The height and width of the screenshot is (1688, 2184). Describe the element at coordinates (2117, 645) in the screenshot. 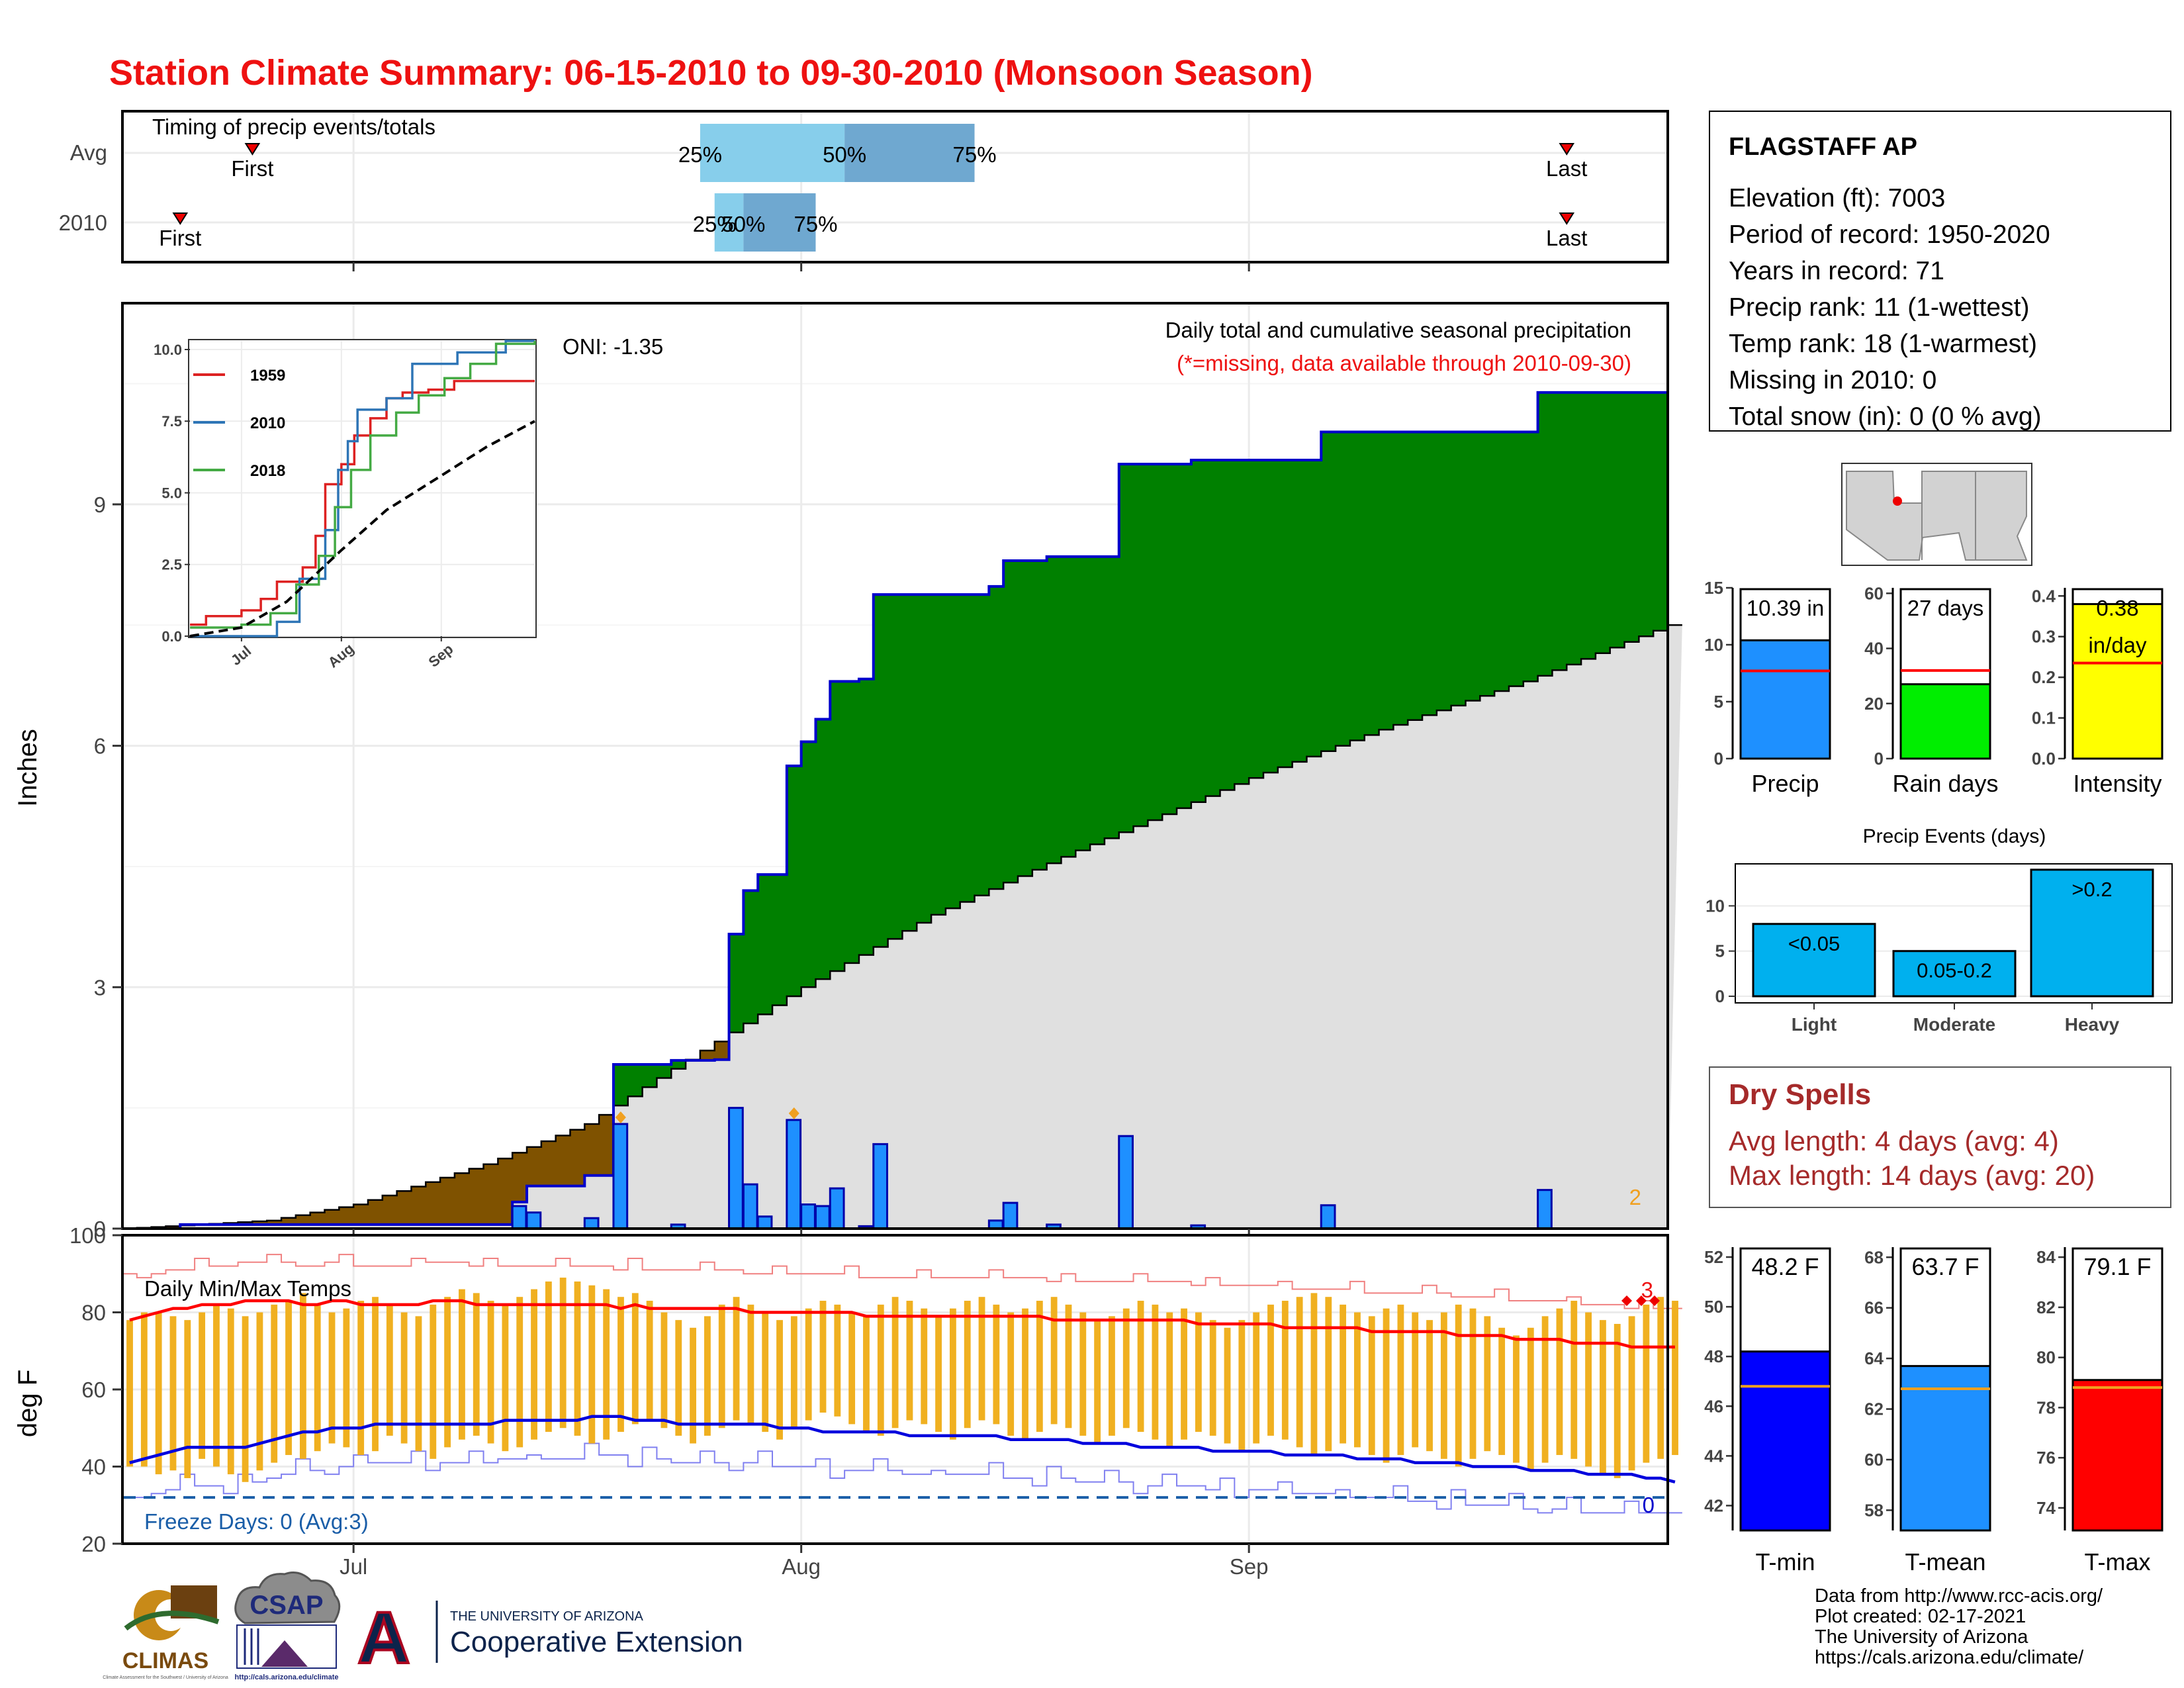

I see `totals-intensity-value-label-2: in/day` at that location.